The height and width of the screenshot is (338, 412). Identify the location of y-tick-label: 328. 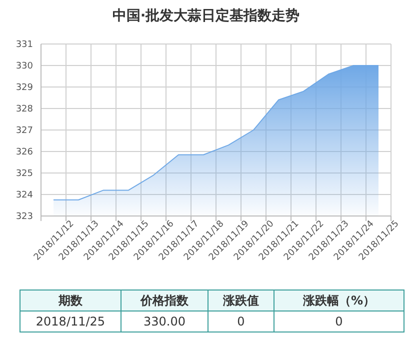
(25, 109).